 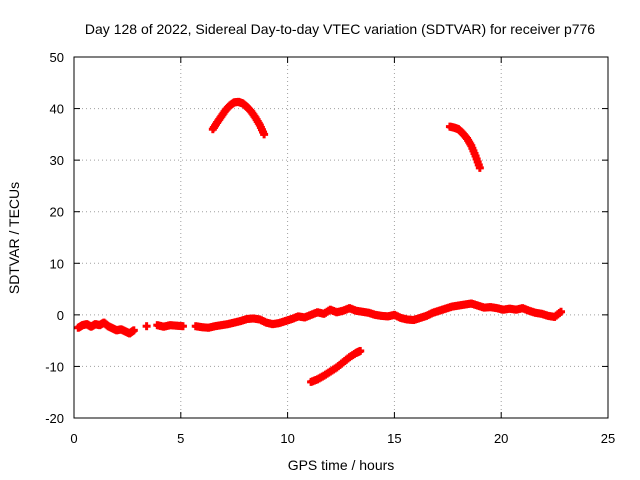 I want to click on y-tick-label: -10, so click(x=54, y=366).